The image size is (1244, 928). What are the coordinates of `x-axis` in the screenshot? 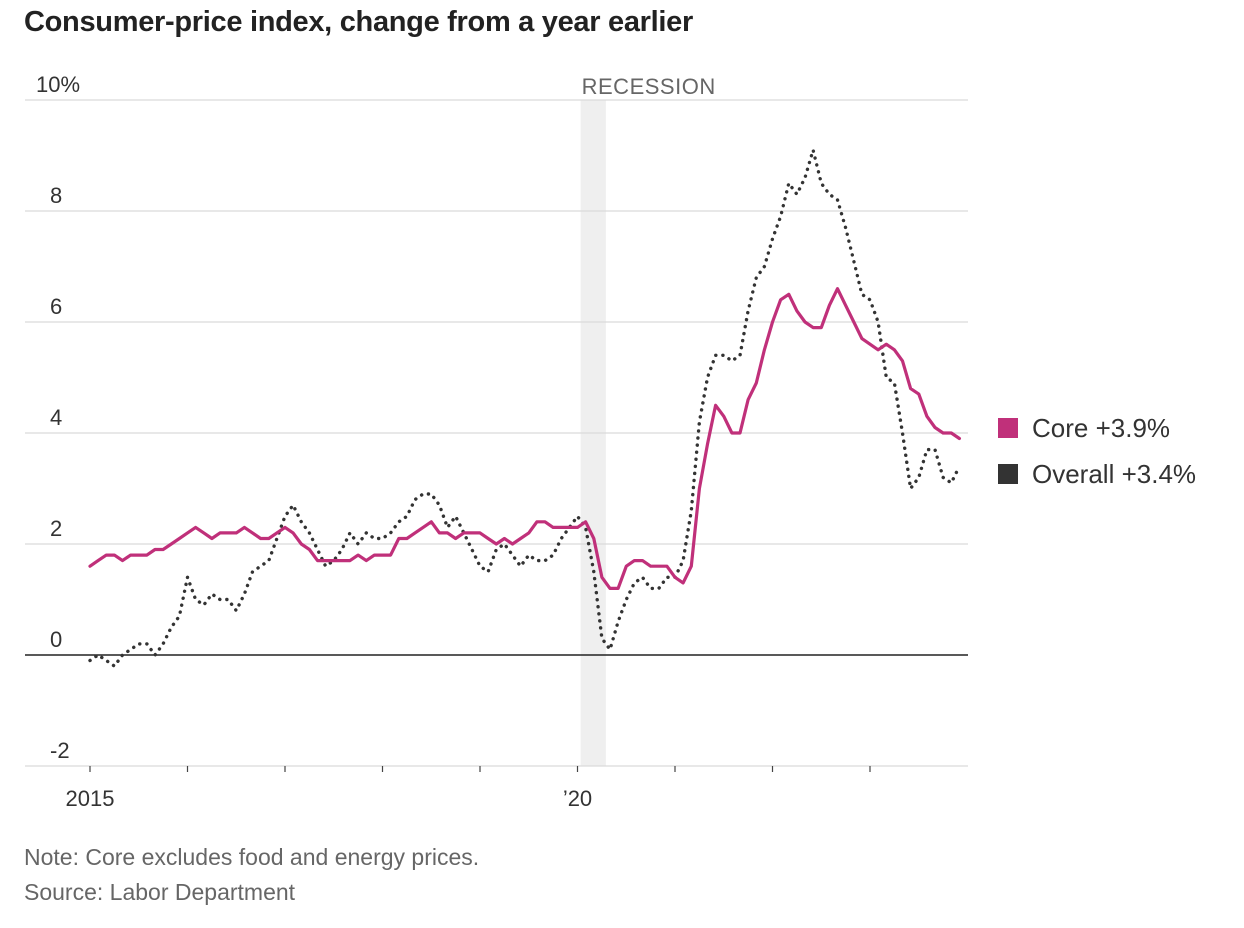 It's located at (480, 769).